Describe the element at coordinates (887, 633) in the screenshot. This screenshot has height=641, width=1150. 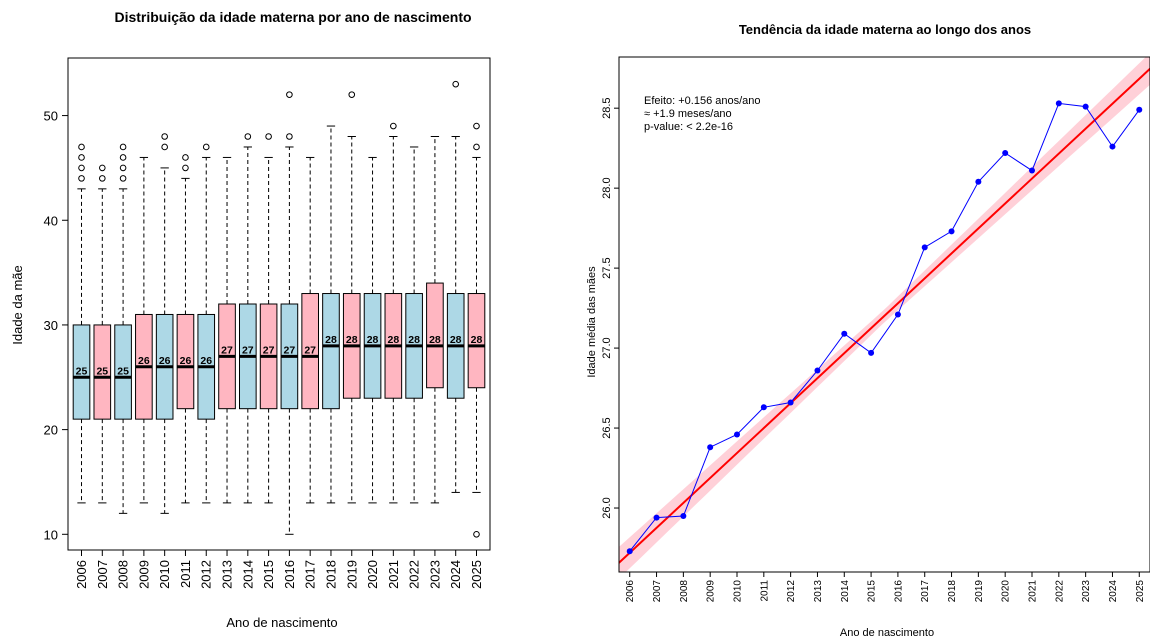
I see `x-axis-label: Ano de nascimento` at that location.